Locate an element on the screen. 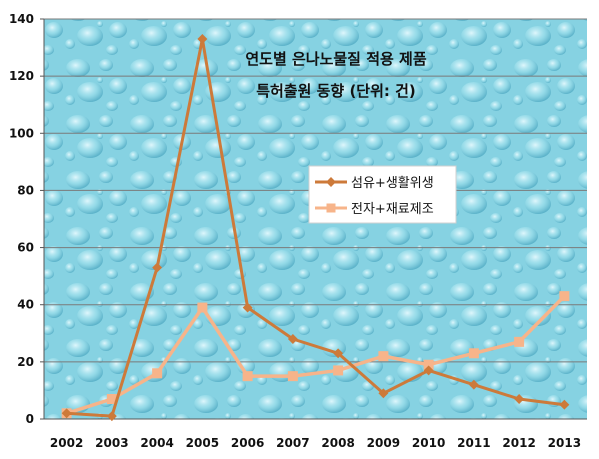  x-tick-label: 2011 is located at coordinates (473, 443).